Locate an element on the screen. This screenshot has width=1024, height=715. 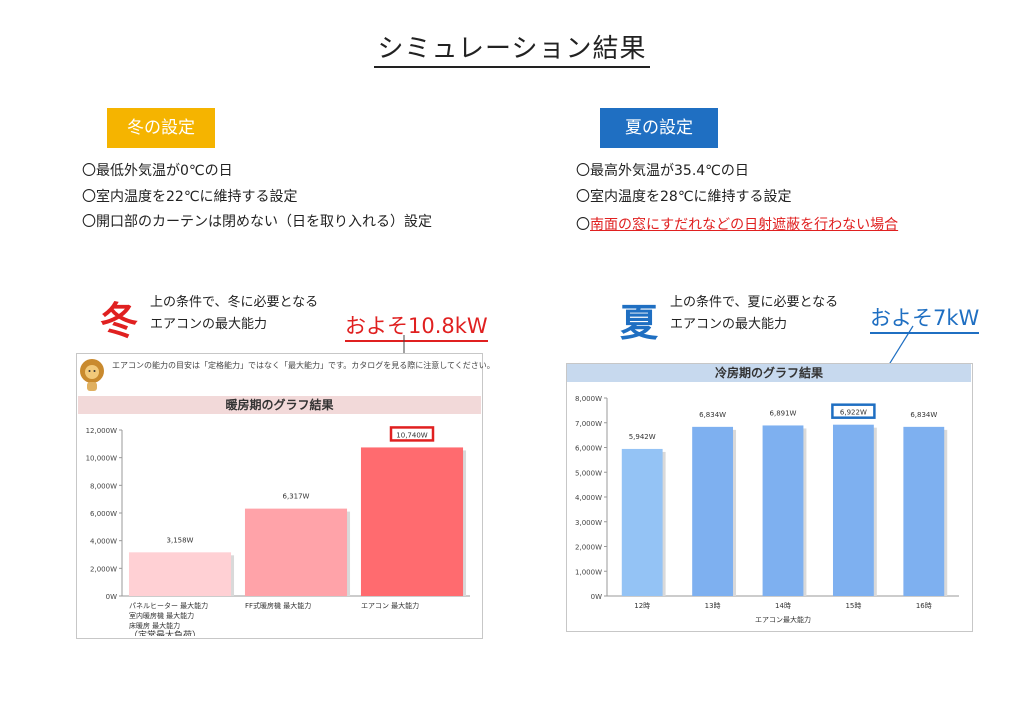
summer-y-tick-label: 4,000W is located at coordinates (588, 498).